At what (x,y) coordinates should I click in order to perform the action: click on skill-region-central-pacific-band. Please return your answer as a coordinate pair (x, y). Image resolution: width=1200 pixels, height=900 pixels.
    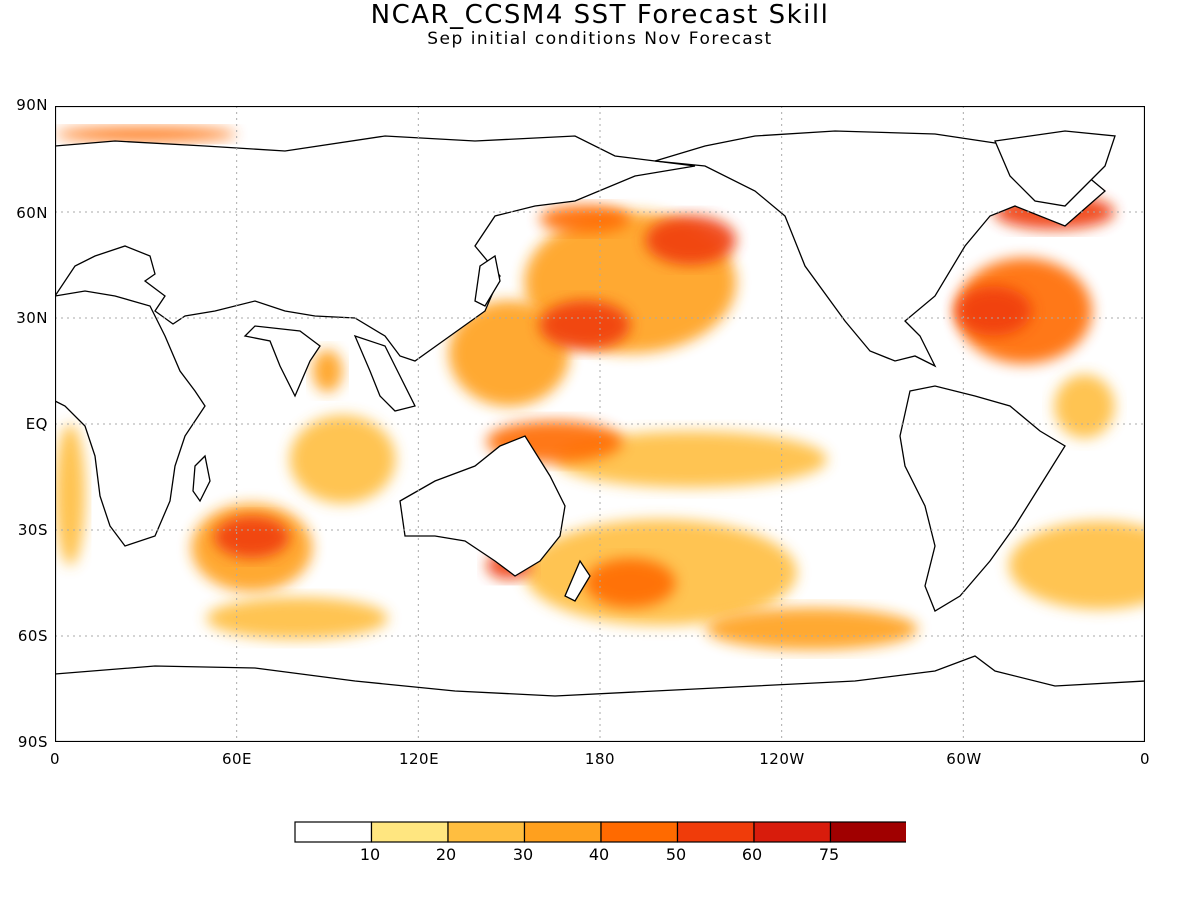
    Looking at the image, I should click on (691, 459).